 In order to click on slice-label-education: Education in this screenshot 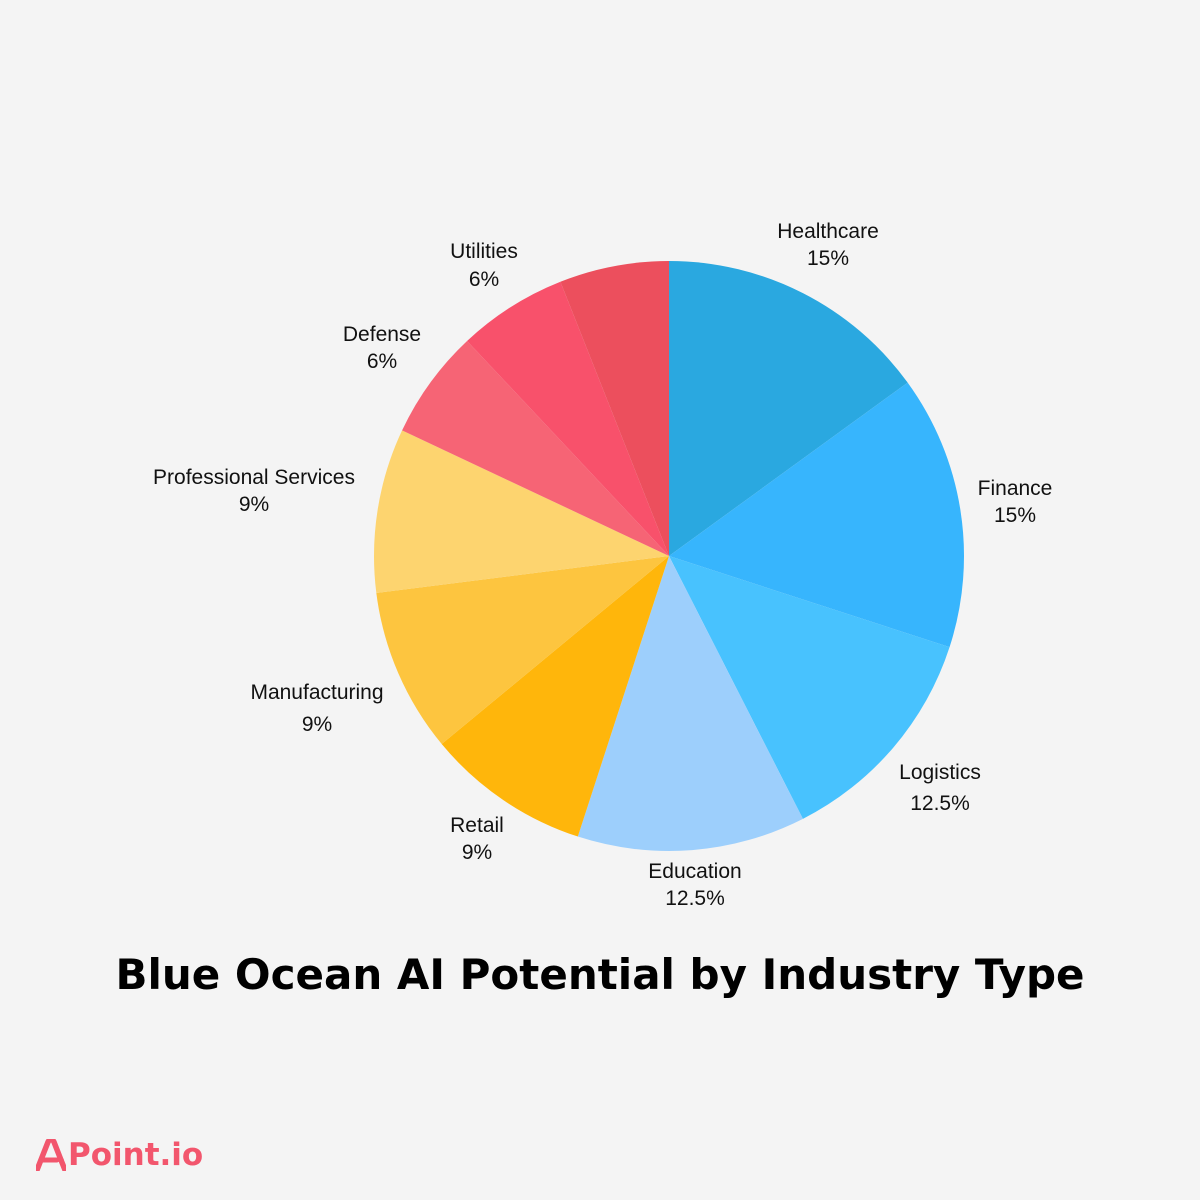, I will do `click(694, 871)`.